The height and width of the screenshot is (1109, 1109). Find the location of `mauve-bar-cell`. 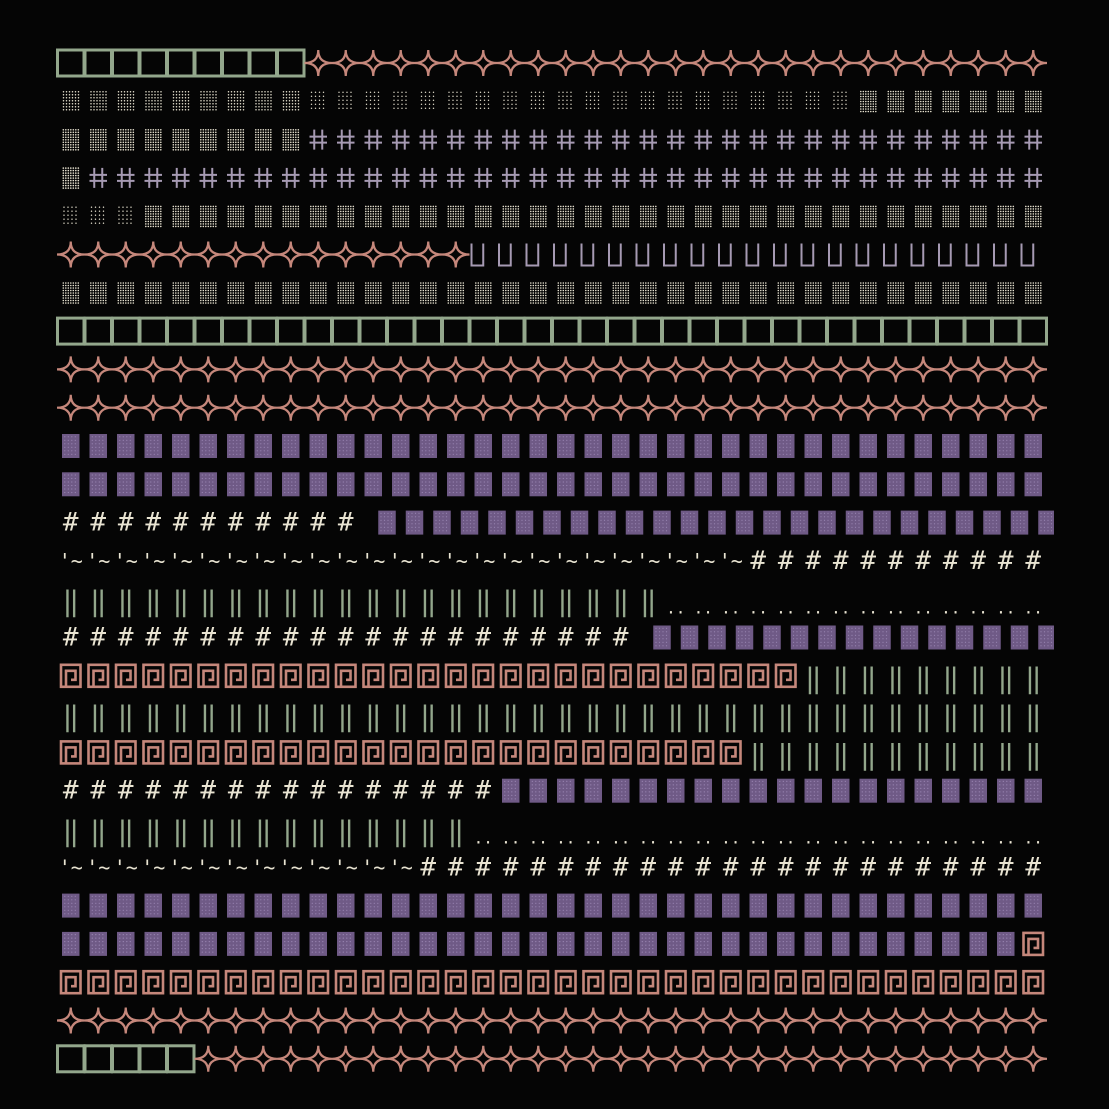

mauve-bar-cell is located at coordinates (505, 255).